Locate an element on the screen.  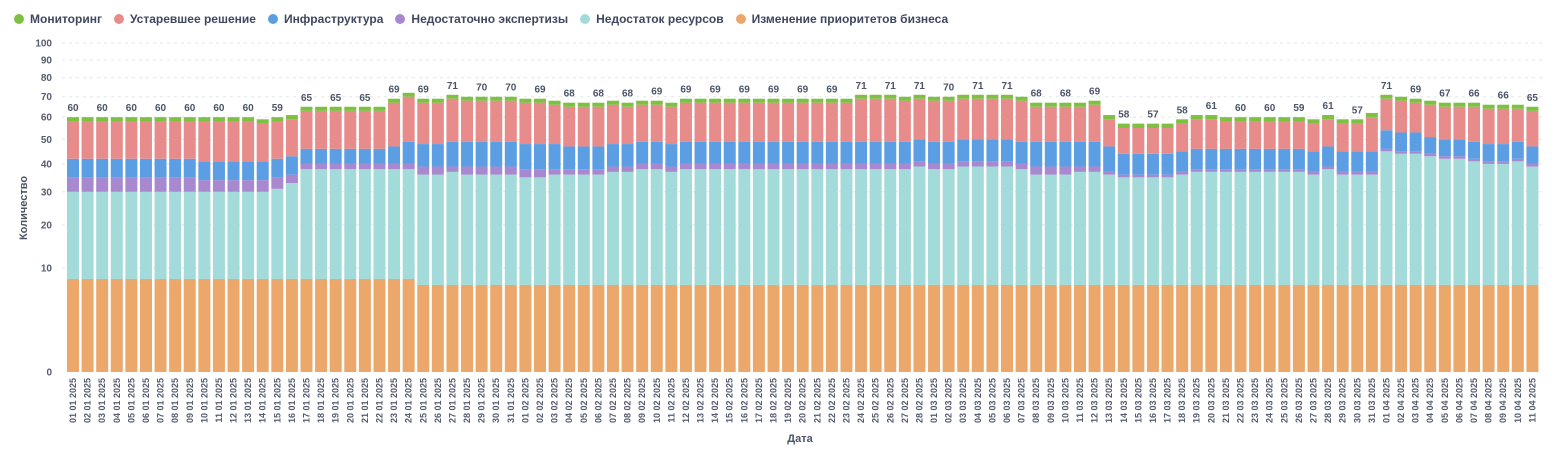
legend-item: Инфраструктура is located at coordinates (325, 19).